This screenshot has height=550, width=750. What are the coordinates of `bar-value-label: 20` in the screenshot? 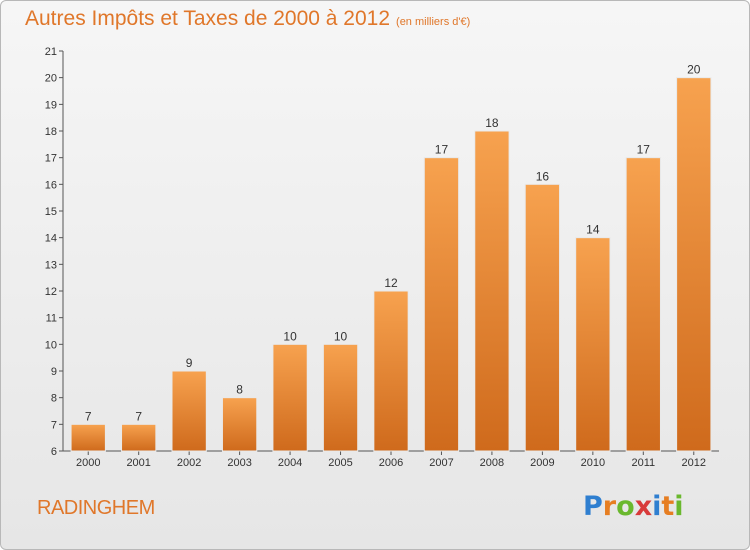 It's located at (694, 70).